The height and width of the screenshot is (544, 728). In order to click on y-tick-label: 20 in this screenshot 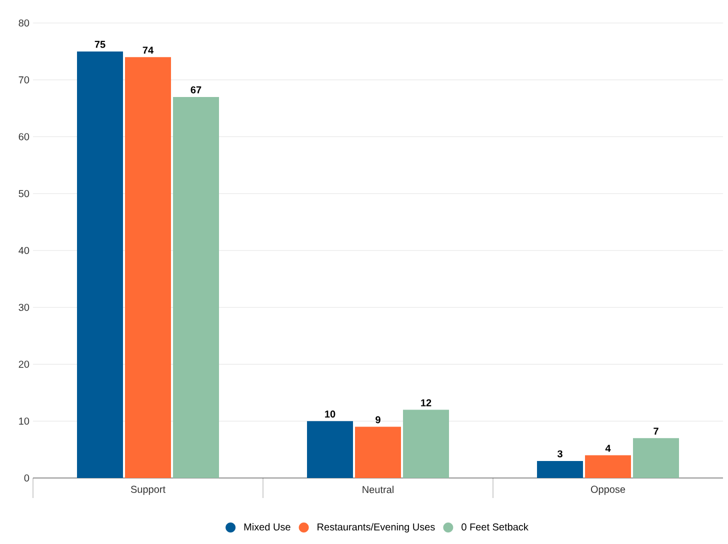, I will do `click(24, 364)`.